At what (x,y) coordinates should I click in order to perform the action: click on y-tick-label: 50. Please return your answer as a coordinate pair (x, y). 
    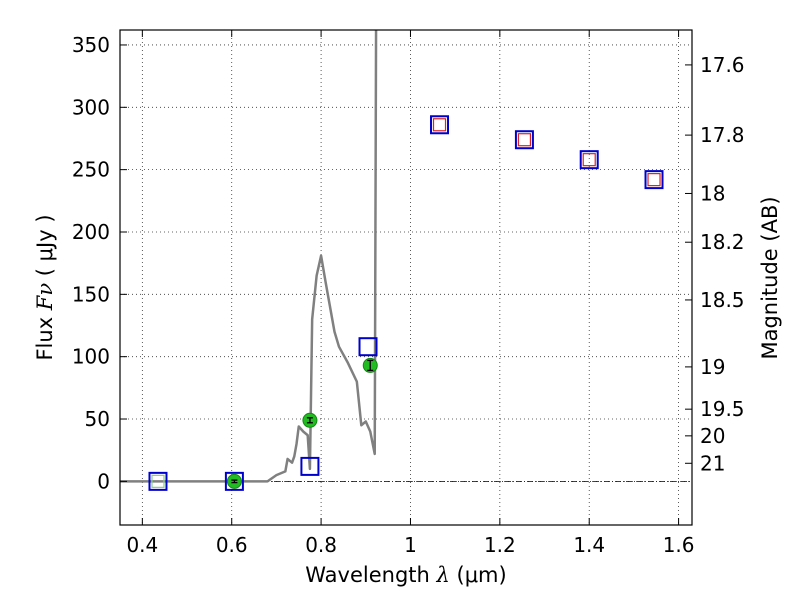
    Looking at the image, I should click on (97, 419).